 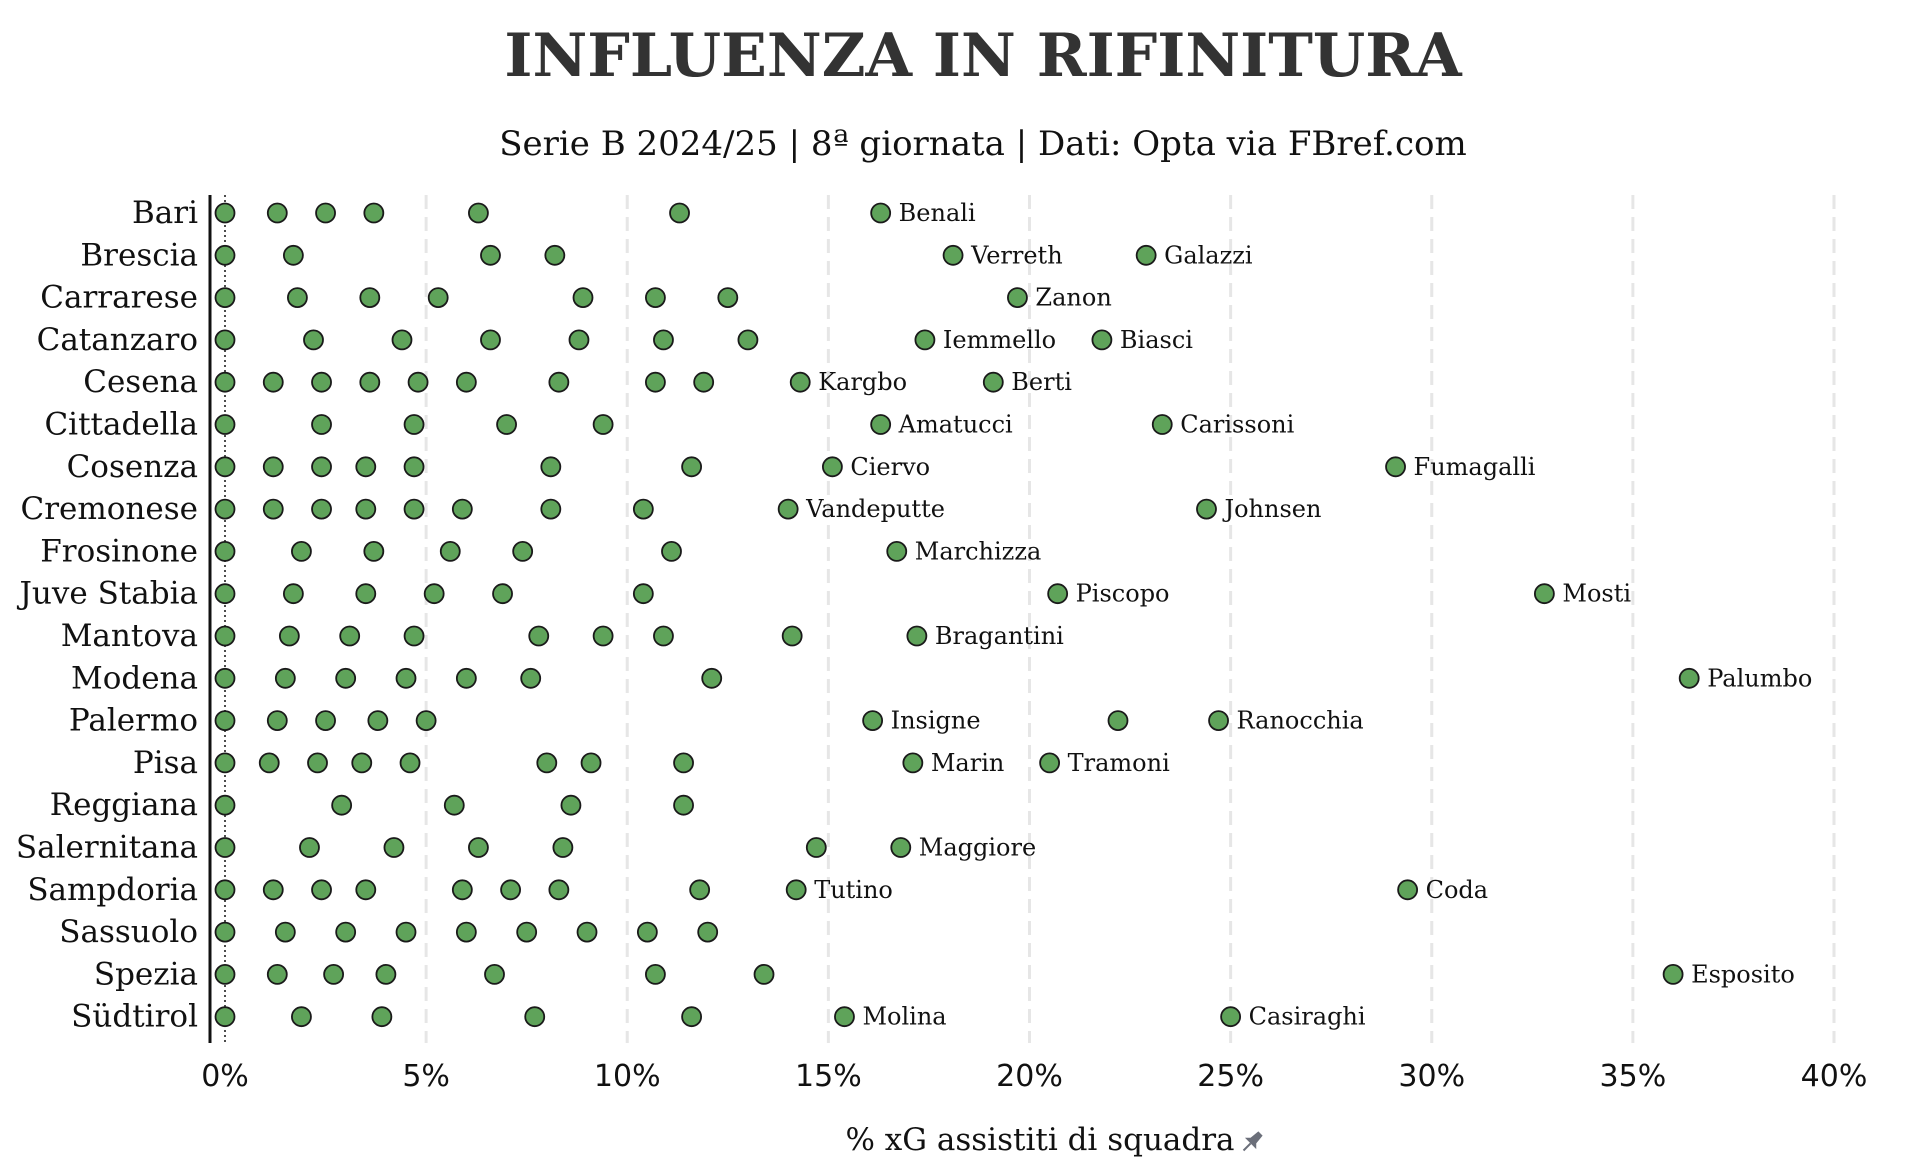 I want to click on team-label: Sampdoria, so click(x=112, y=890).